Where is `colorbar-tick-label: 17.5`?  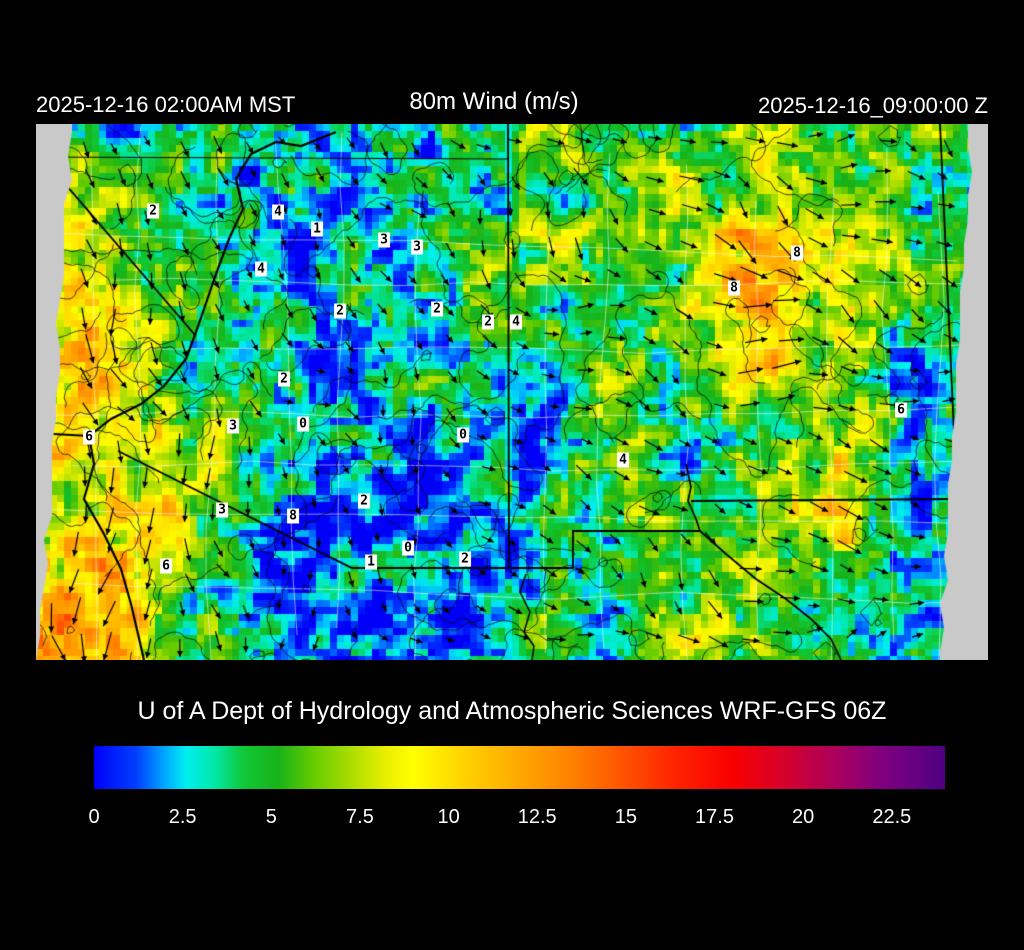 colorbar-tick-label: 17.5 is located at coordinates (714, 817).